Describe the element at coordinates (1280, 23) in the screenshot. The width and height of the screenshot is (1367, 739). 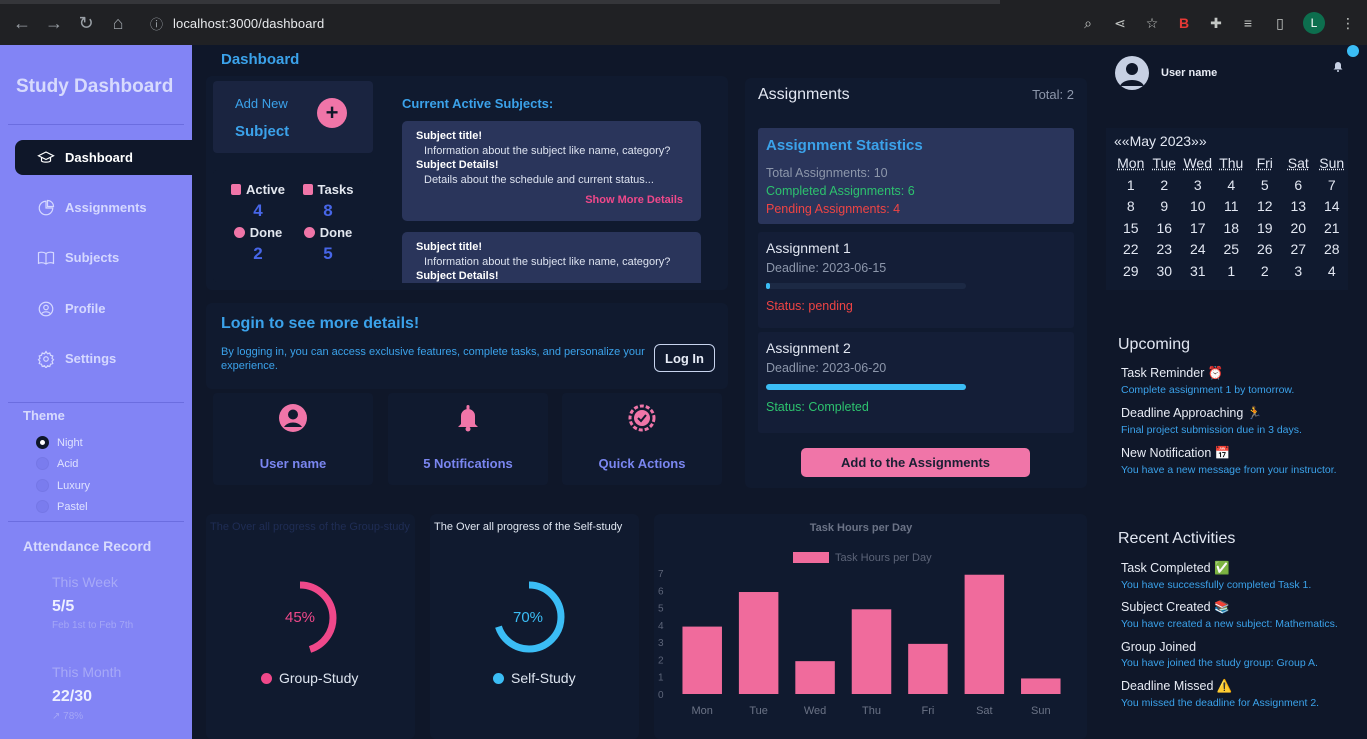
I see `side-panel-icon: ▯` at that location.